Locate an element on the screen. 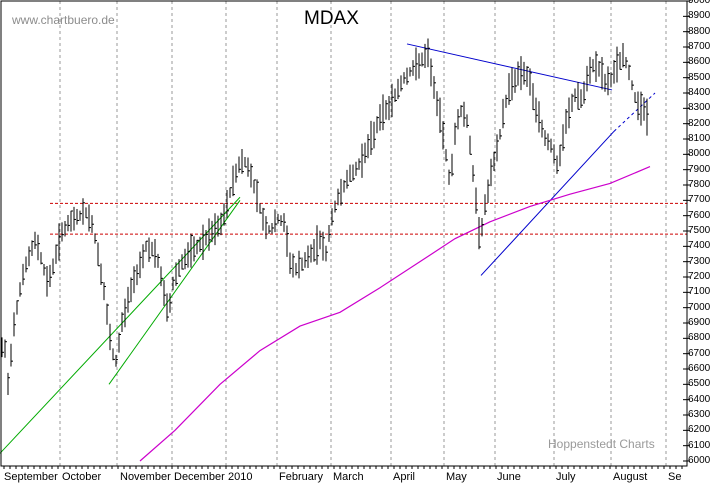 Image resolution: width=723 pixels, height=485 pixels. y-tick-label: 8600 is located at coordinates (699, 62).